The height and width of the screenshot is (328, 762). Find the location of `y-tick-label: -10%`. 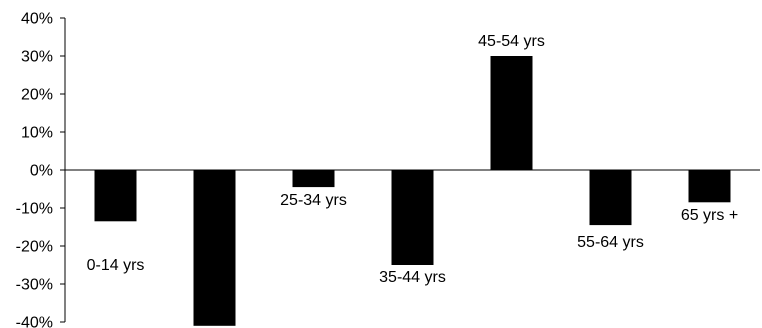

y-tick-label: -10% is located at coordinates (34, 209).